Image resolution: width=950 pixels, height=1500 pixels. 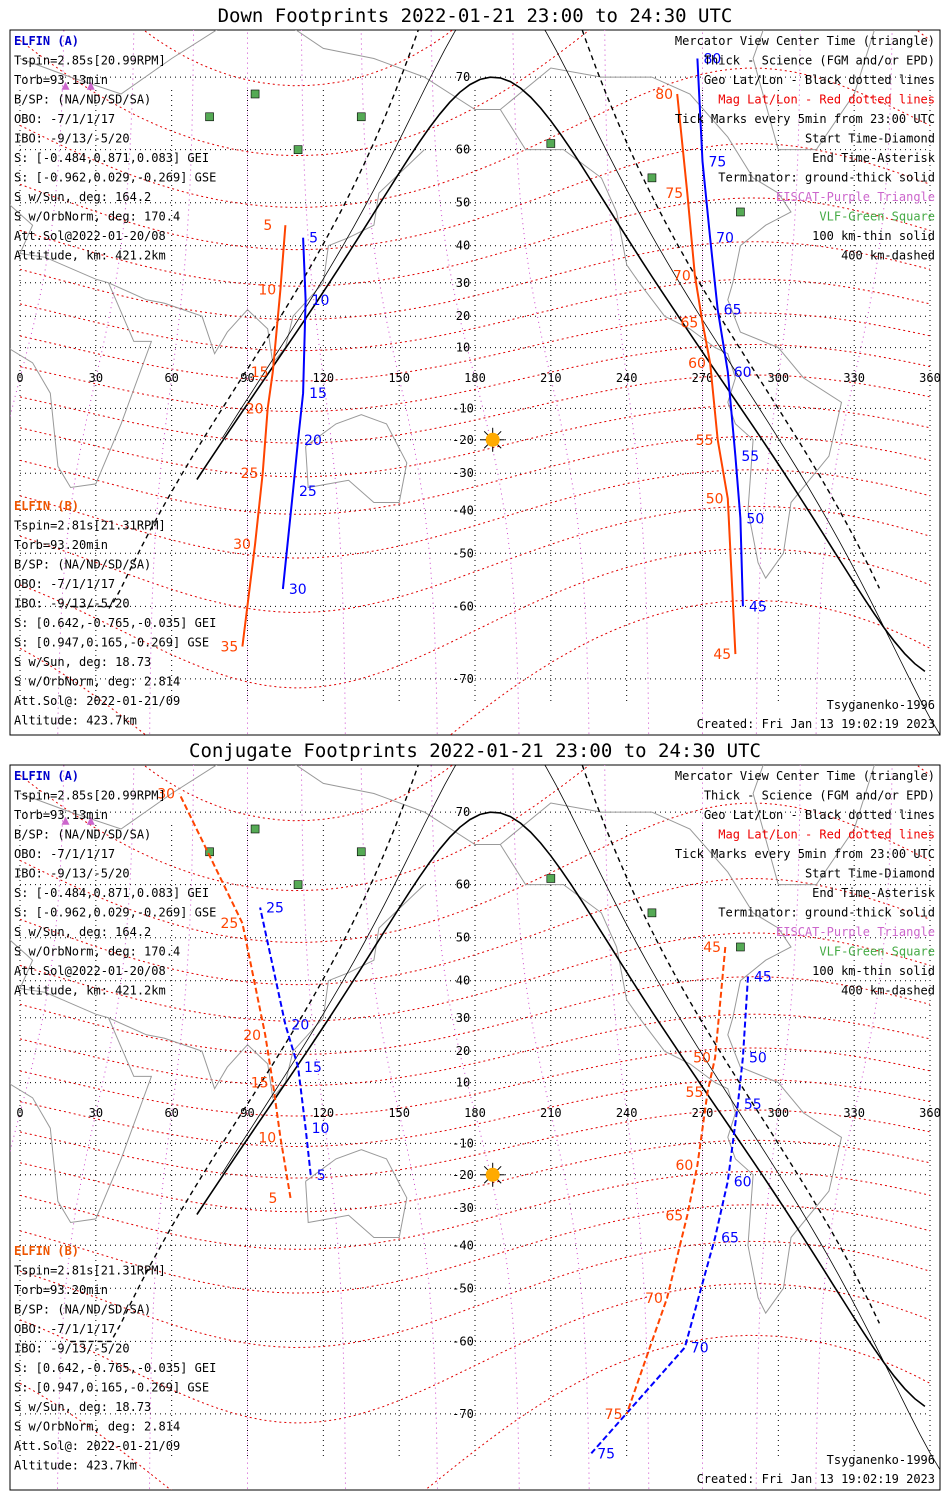 I want to click on elfin-b-label: ELFIN (B), so click(x=46, y=506).